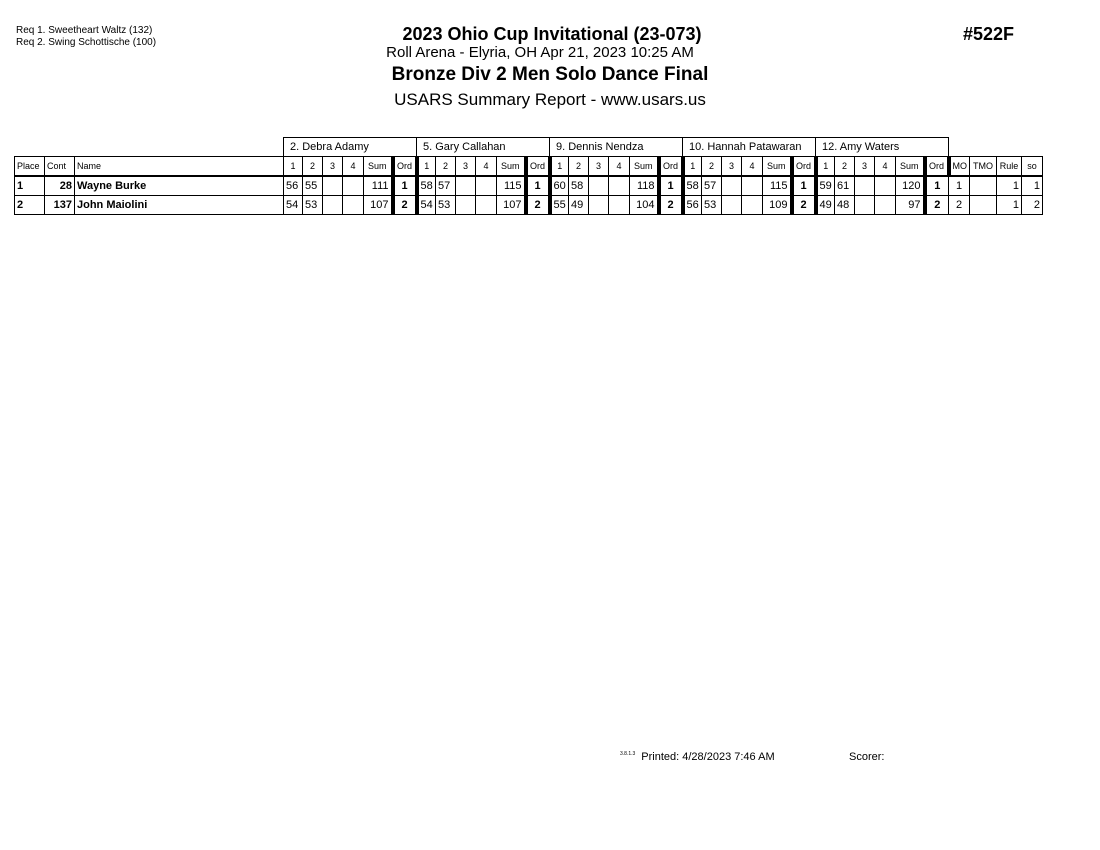 The height and width of the screenshot is (850, 1100). Describe the element at coordinates (29, 205) in the screenshot. I see `place: 2` at that location.